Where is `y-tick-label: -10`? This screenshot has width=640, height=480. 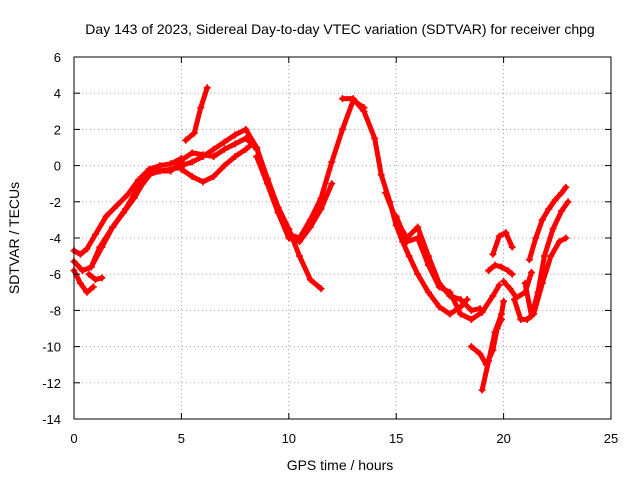
y-tick-label: -10 is located at coordinates (51, 347).